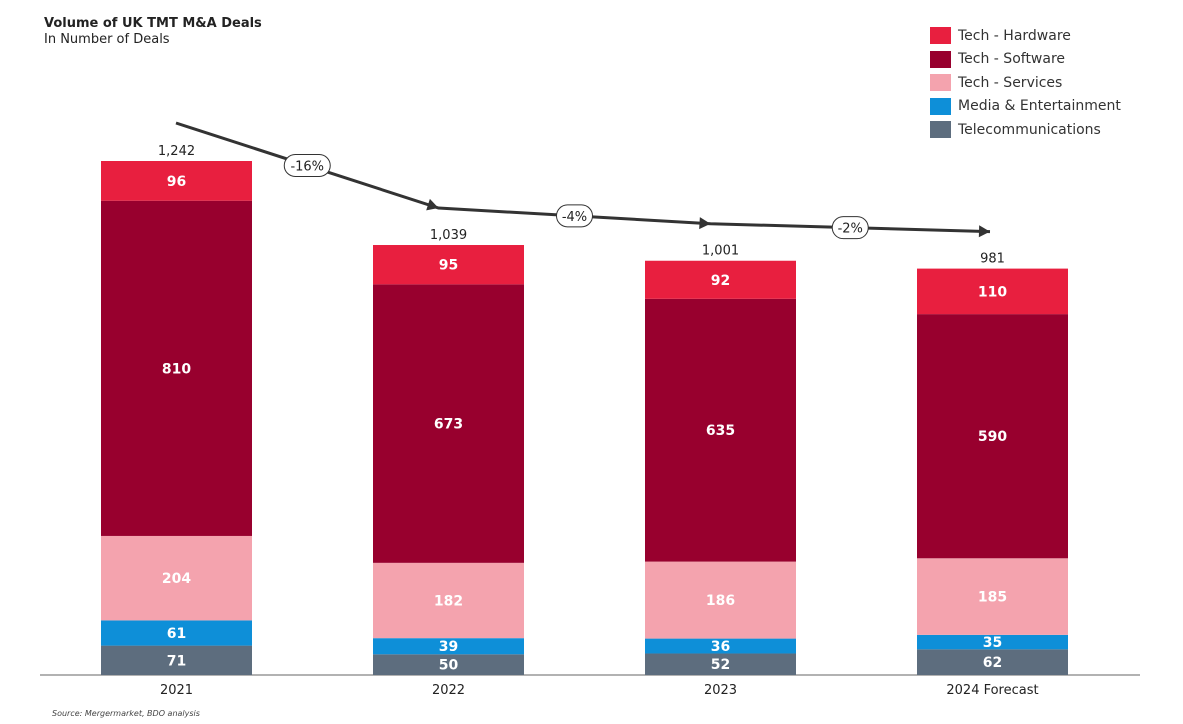 The width and height of the screenshot is (1183, 724). What do you see at coordinates (126, 713) in the screenshot?
I see `source-note: Source: Mergermarket, BDO analysis` at bounding box center [126, 713].